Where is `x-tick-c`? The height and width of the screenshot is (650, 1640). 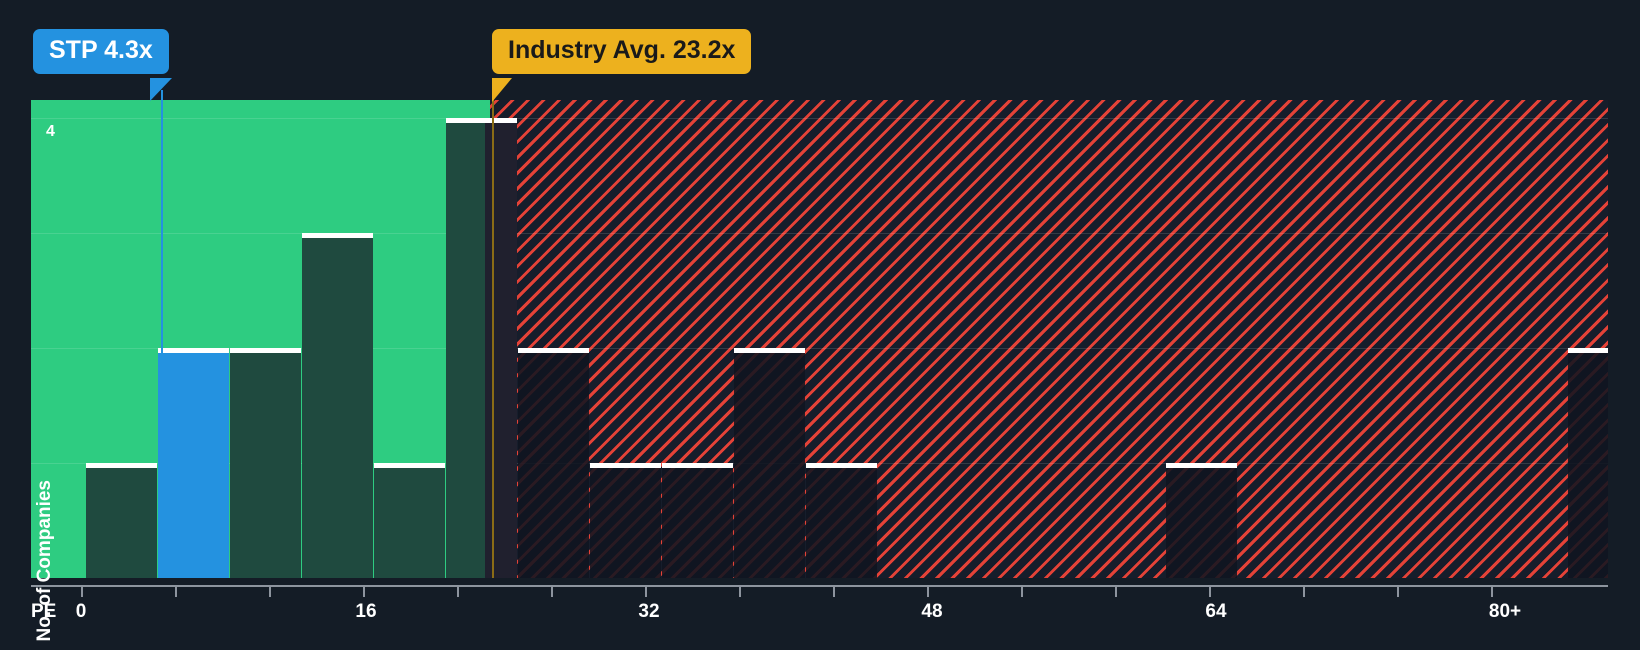 x-tick-c is located at coordinates (364, 591).